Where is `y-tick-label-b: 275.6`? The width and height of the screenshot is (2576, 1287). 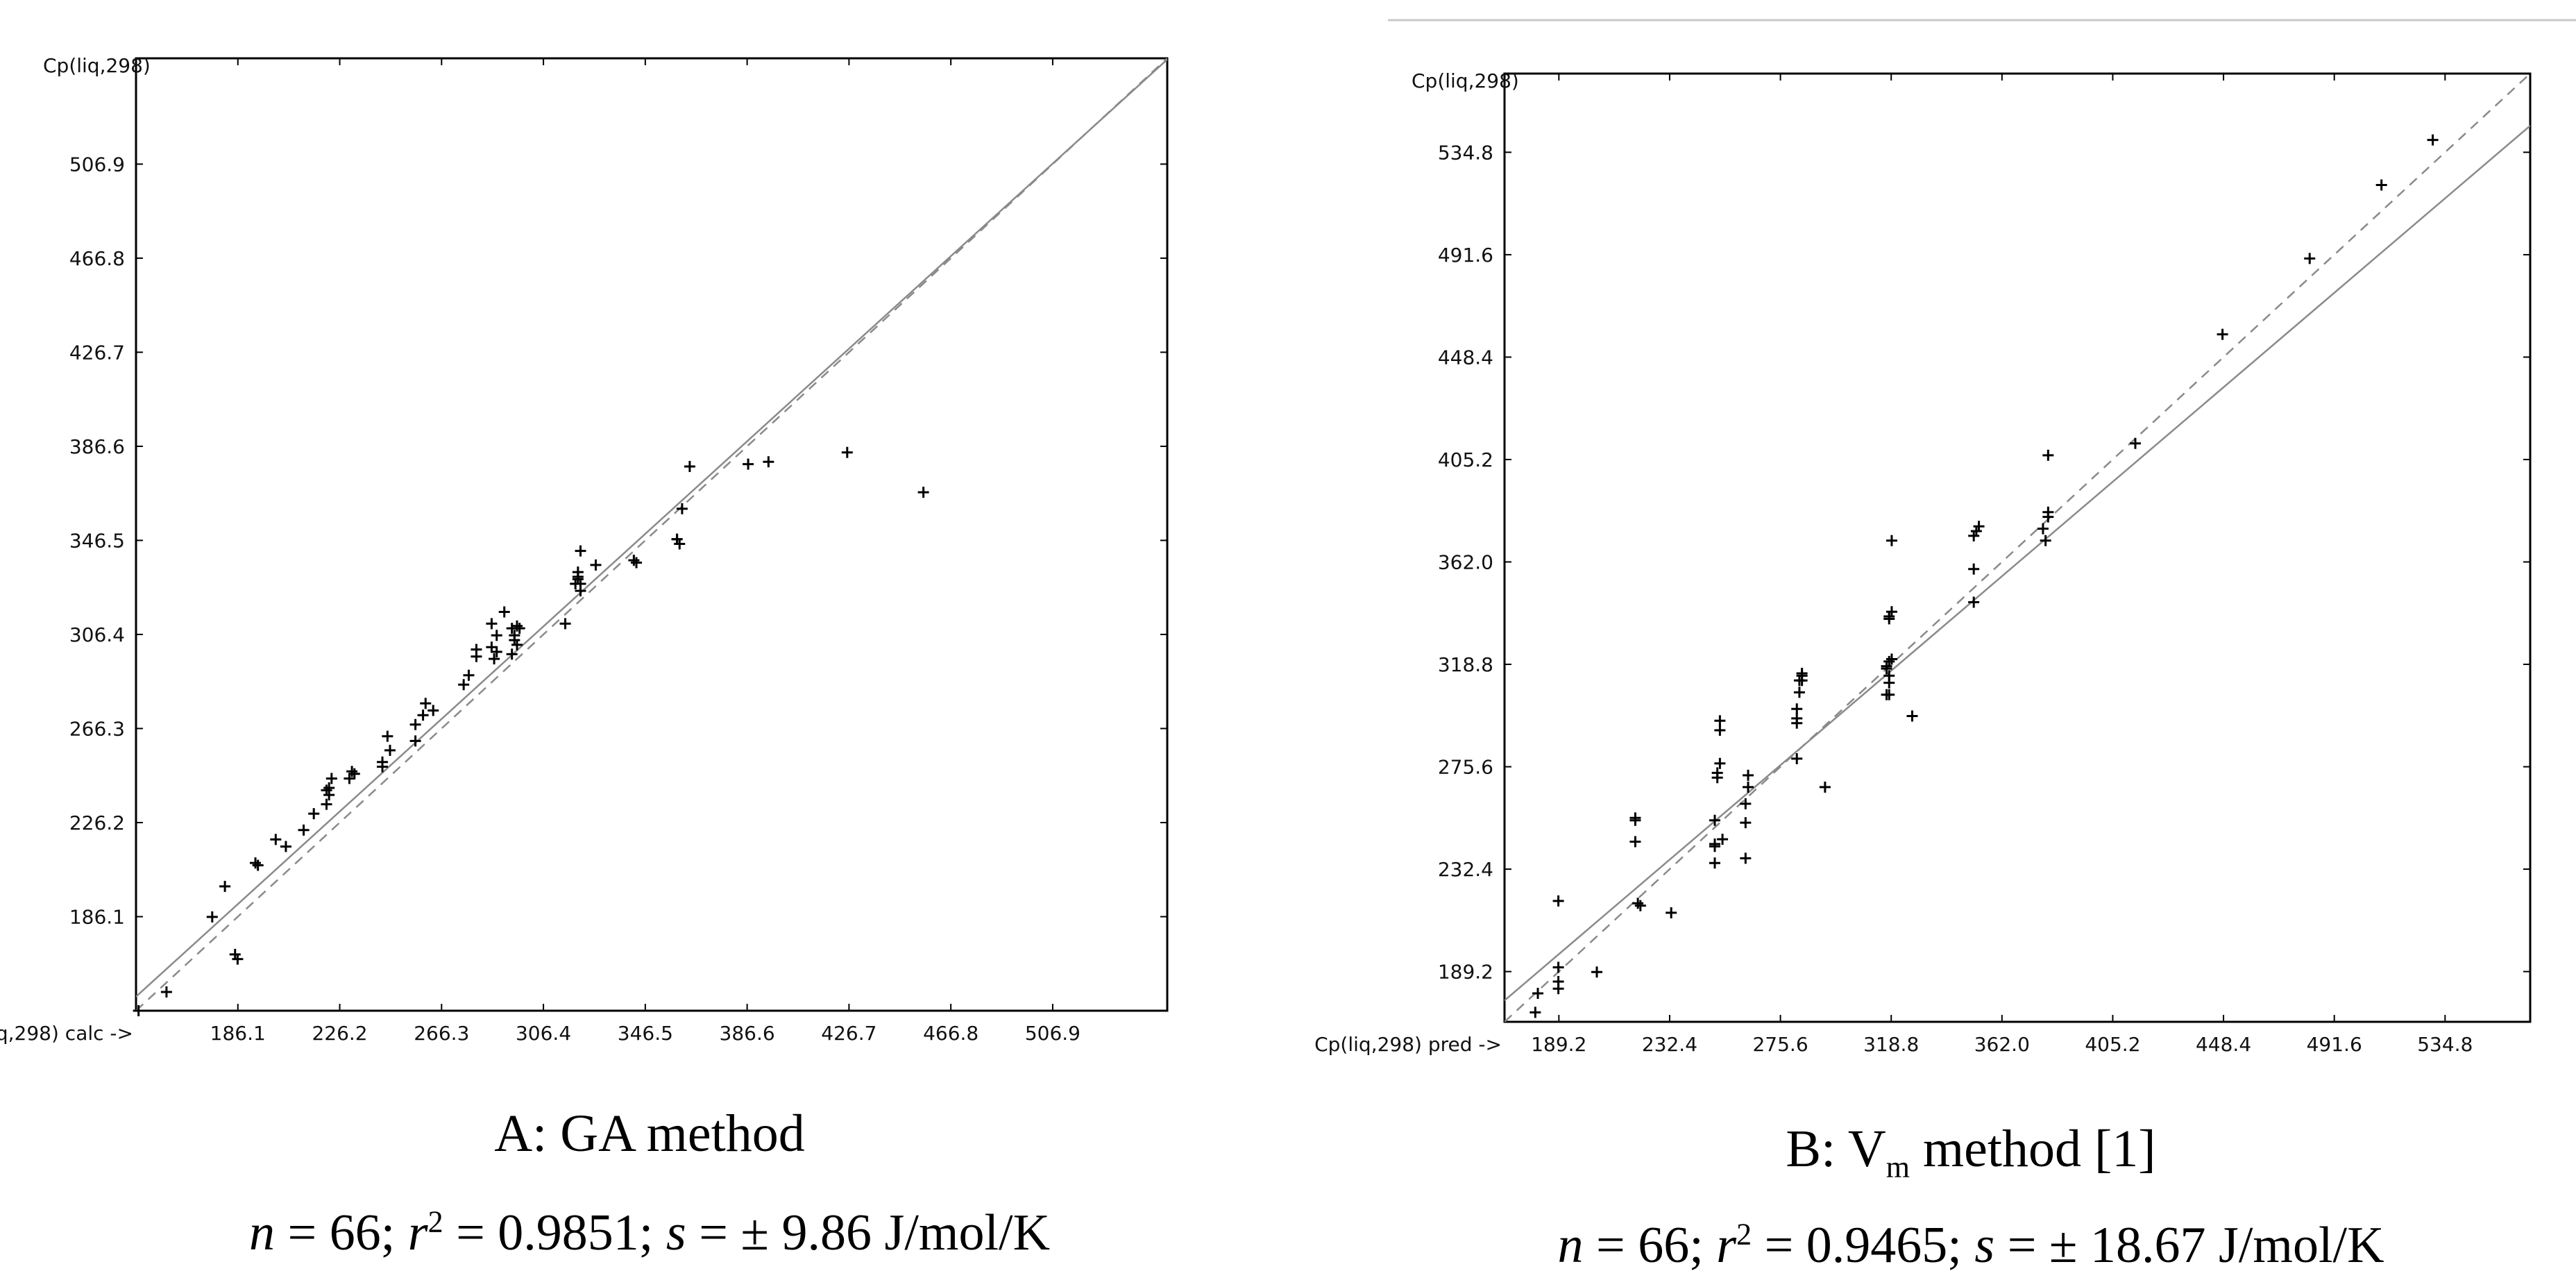
y-tick-label-b: 275.6 is located at coordinates (1466, 767).